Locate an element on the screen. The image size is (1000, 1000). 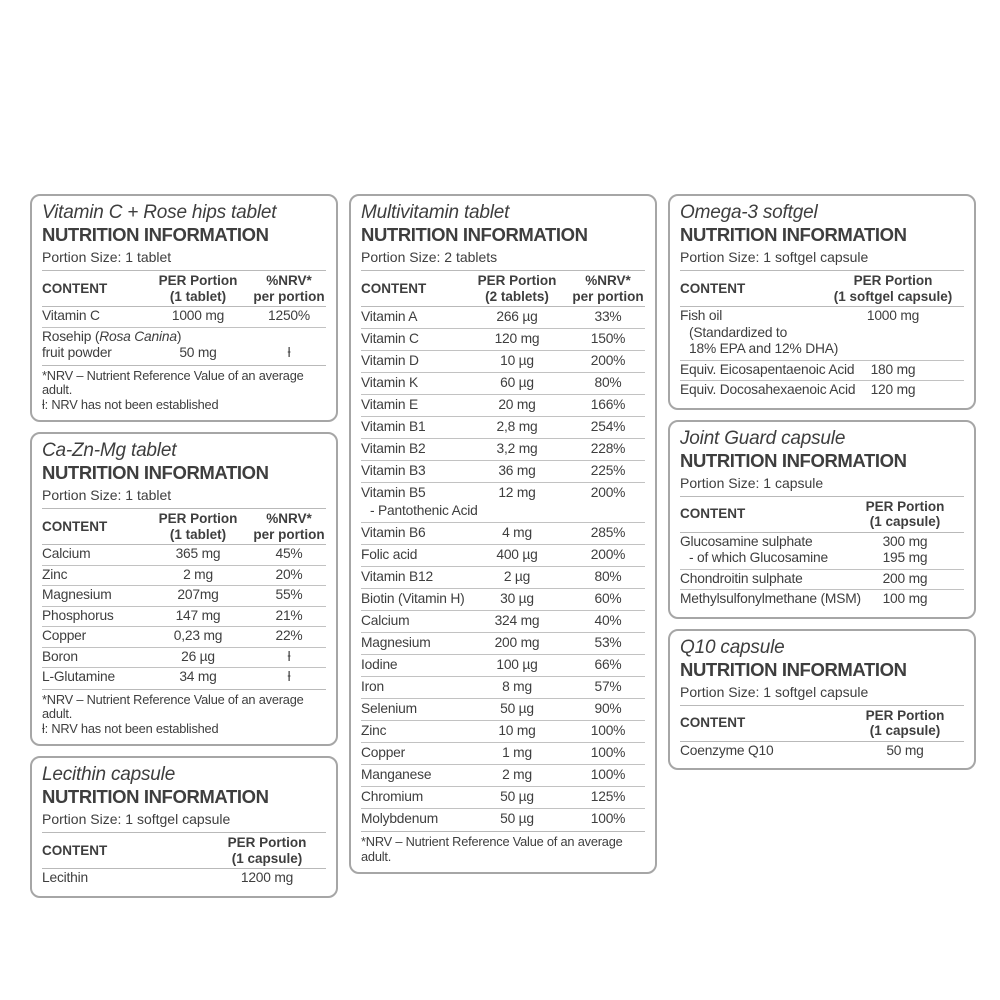
nutrient-name: - of which Glucosamine is located at coordinates (763, 558).